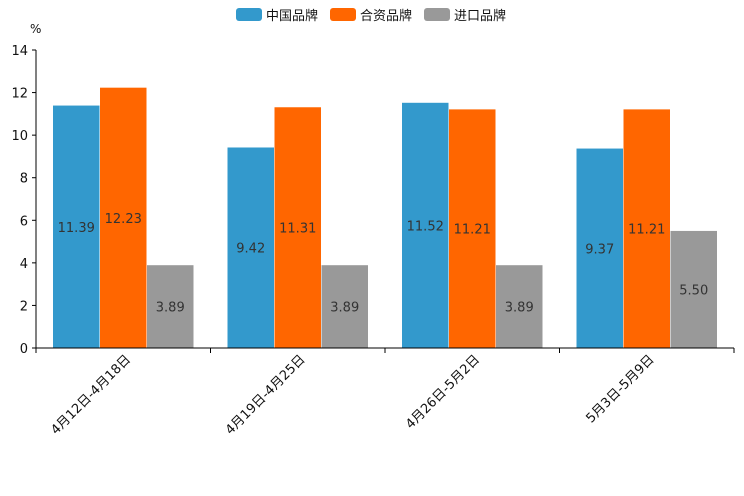 The image size is (744, 496). What do you see at coordinates (35, 29) in the screenshot?
I see `y-axis-unit-label: %` at bounding box center [35, 29].